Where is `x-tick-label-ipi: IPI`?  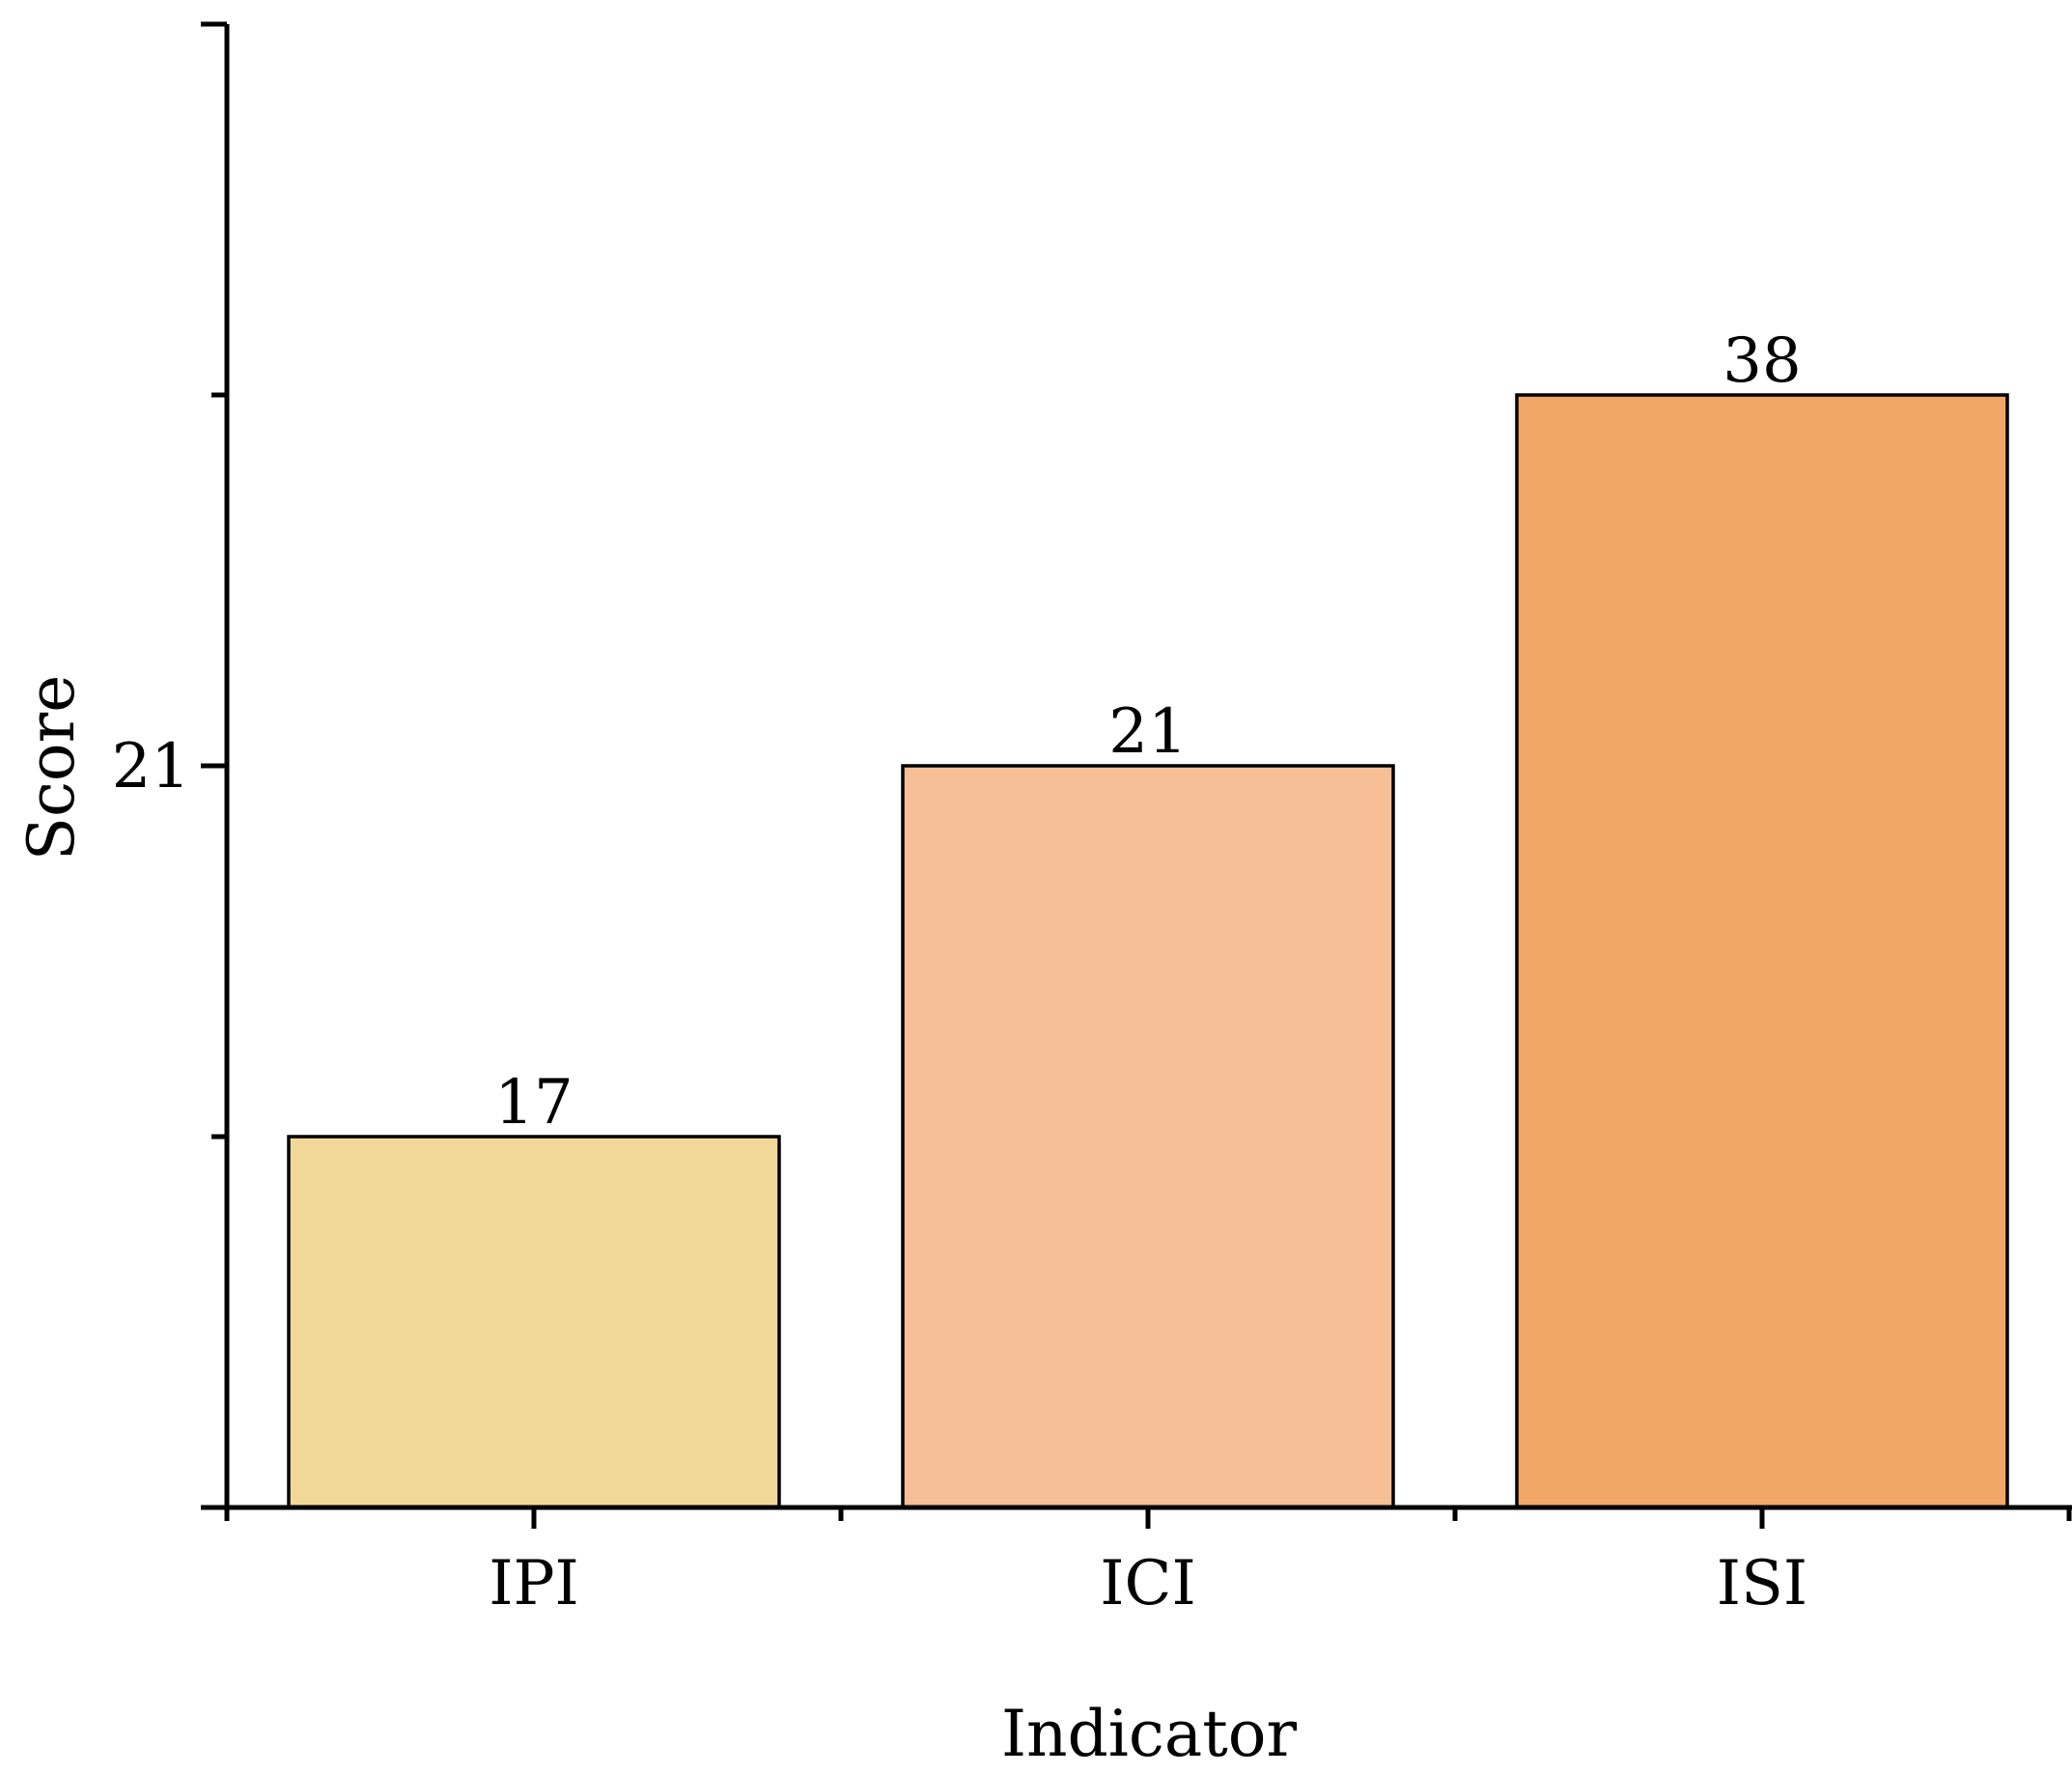
x-tick-label-ipi: IPI is located at coordinates (534, 1584).